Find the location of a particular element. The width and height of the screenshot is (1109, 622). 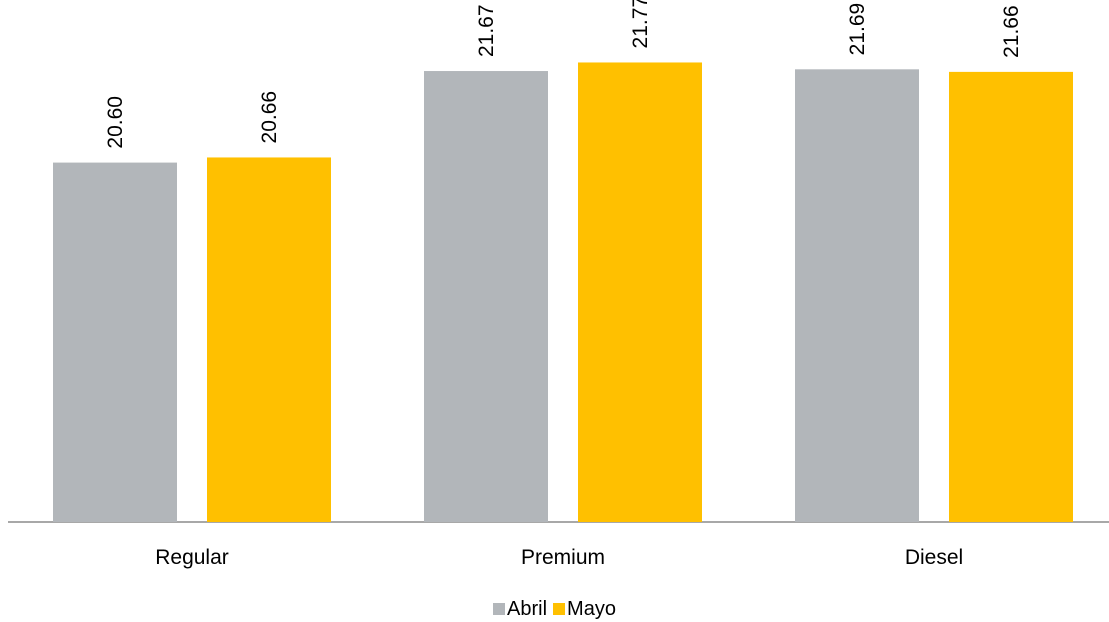

bar-abril-premium is located at coordinates (486, 296).